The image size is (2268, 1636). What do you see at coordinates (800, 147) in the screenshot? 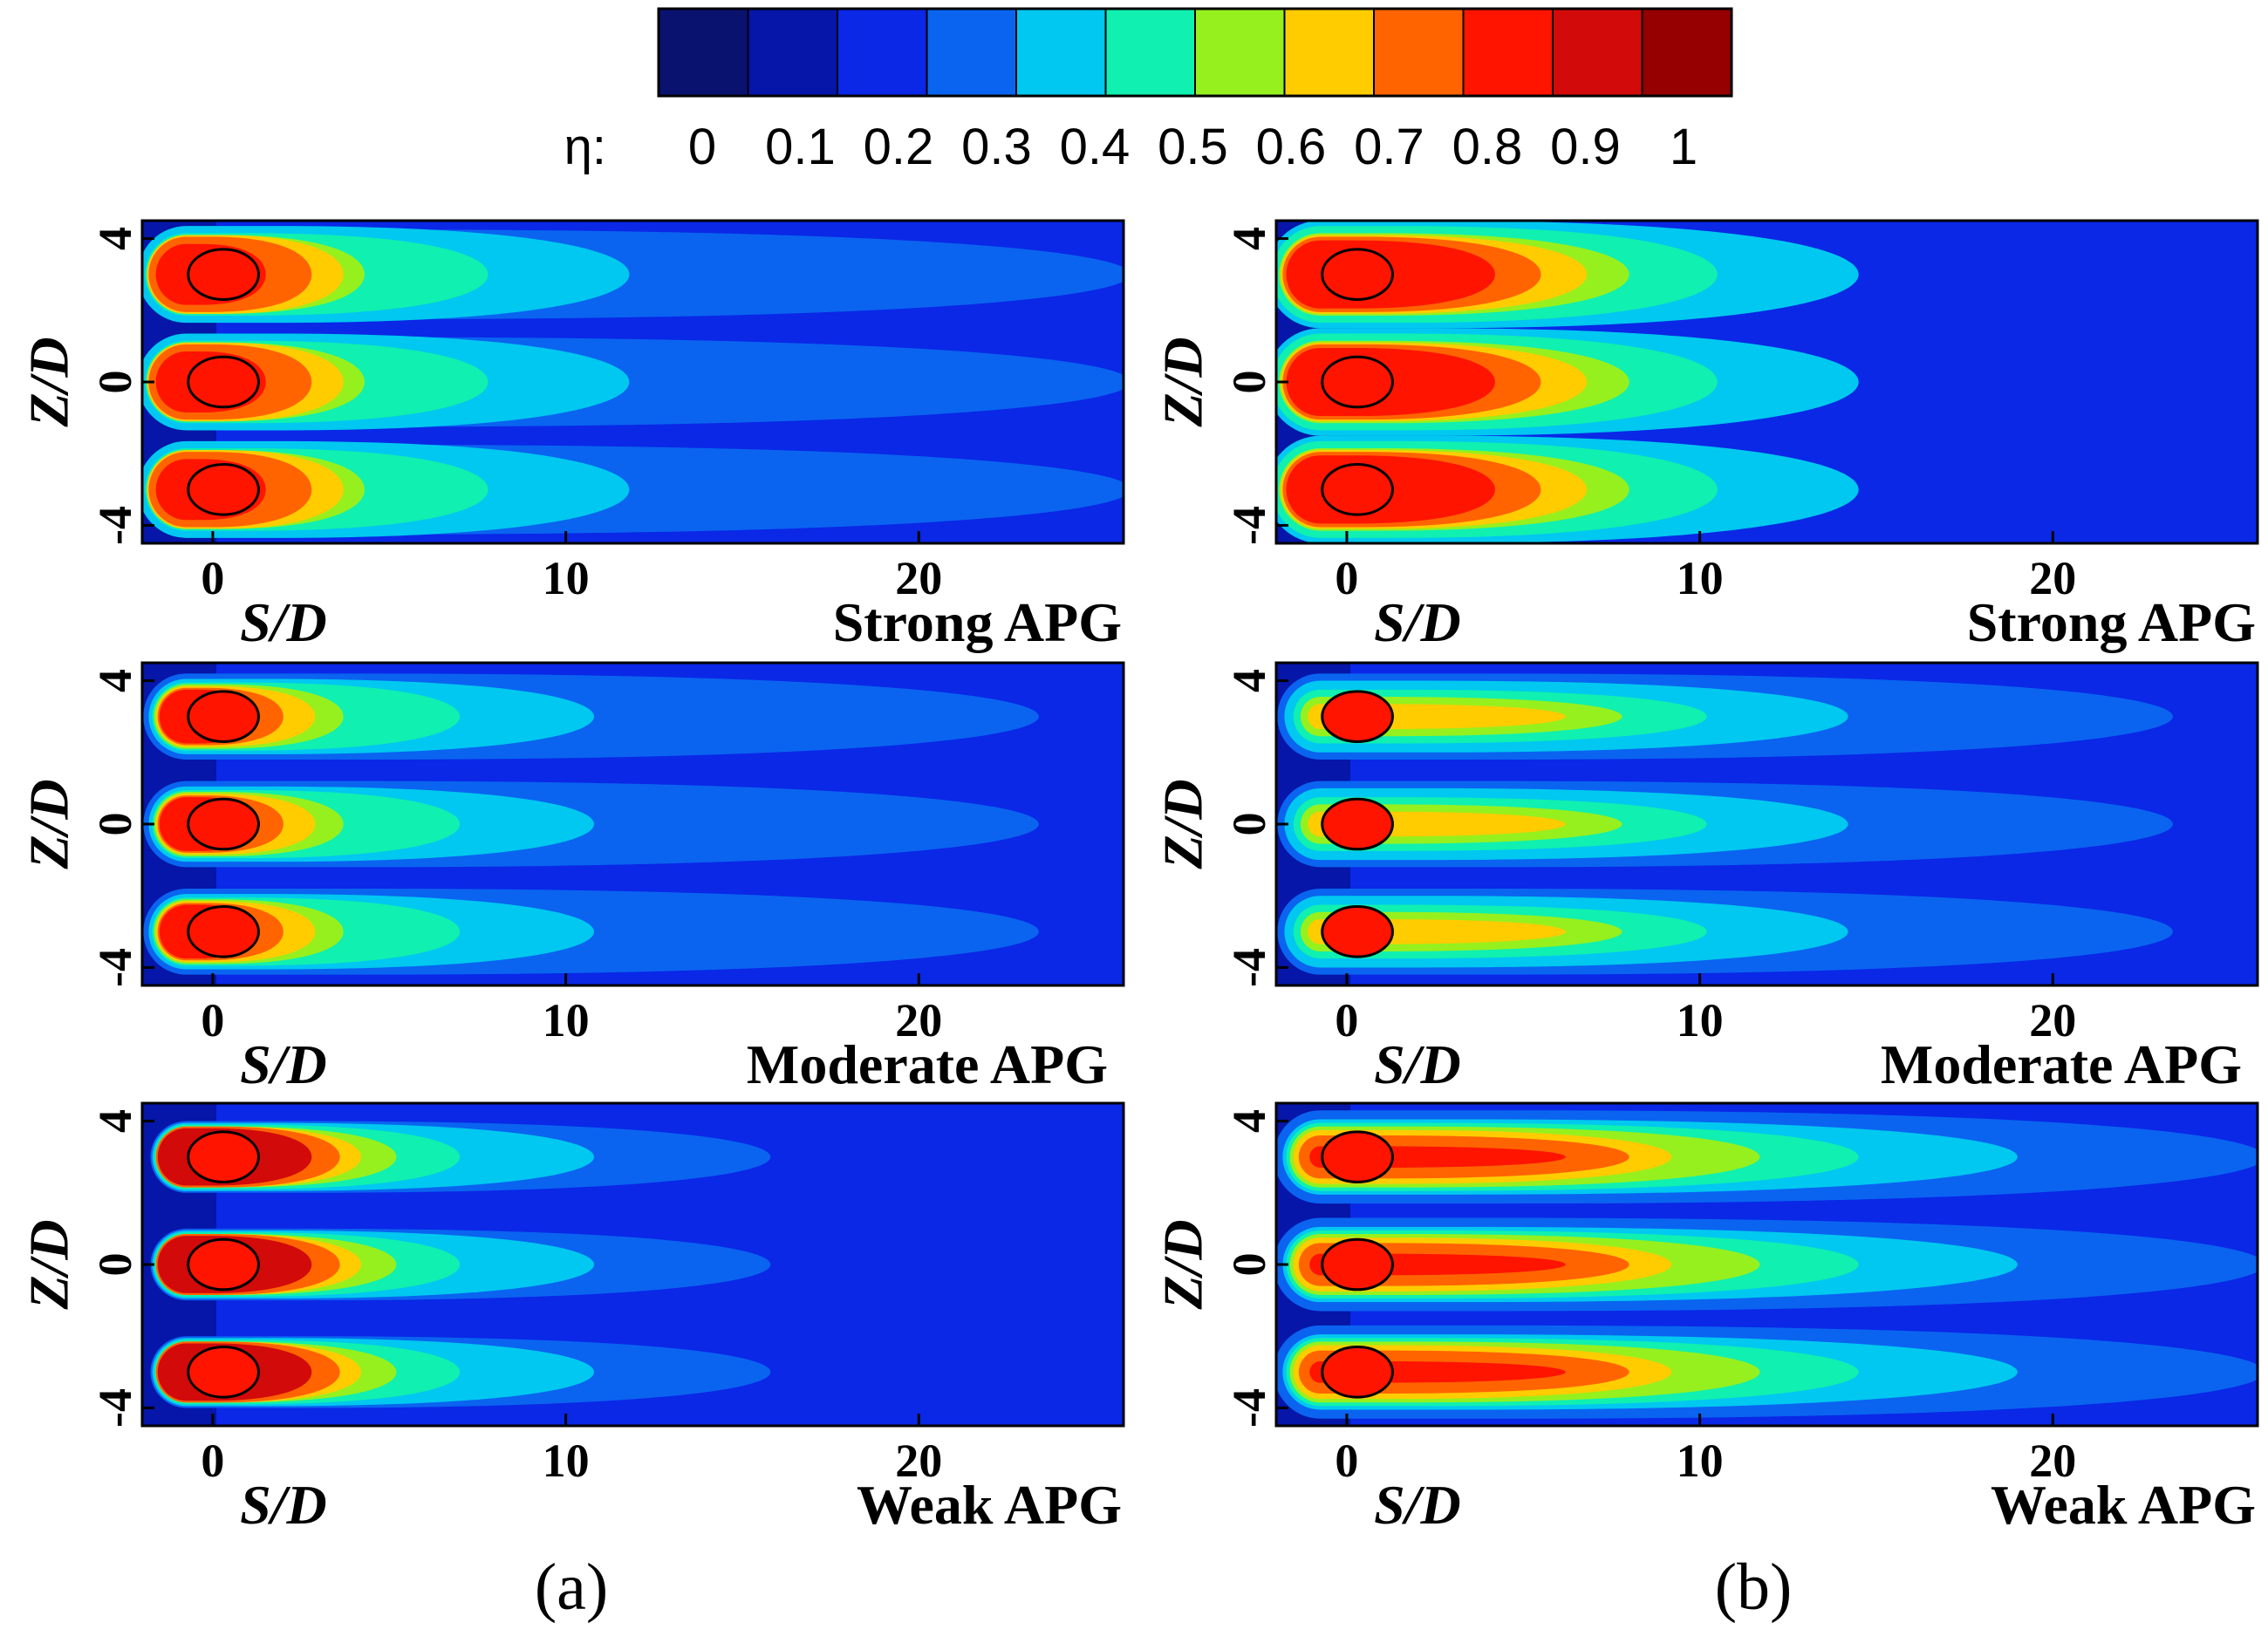
I see `colorbar-tick-label: 0.1` at bounding box center [800, 147].